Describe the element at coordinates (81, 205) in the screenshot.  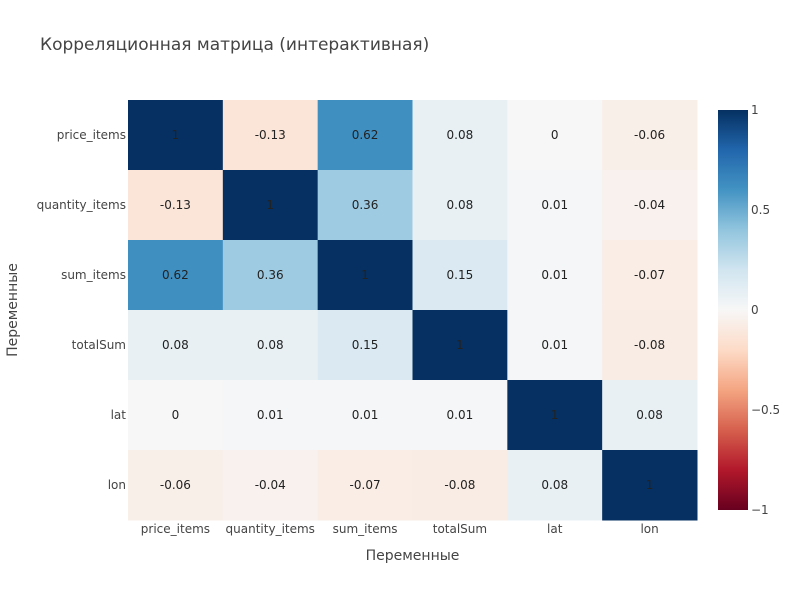
I see `y-tick-label: quantity_items` at that location.